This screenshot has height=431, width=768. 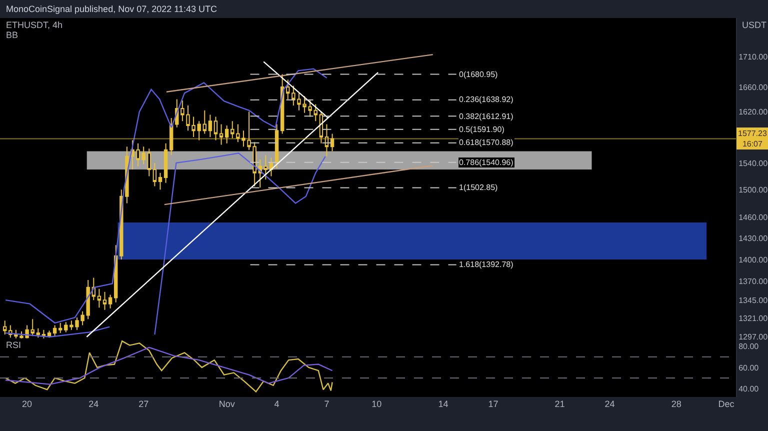 What do you see at coordinates (478, 187) in the screenshot?
I see `ref-line-label: 1(1502.85)` at bounding box center [478, 187].